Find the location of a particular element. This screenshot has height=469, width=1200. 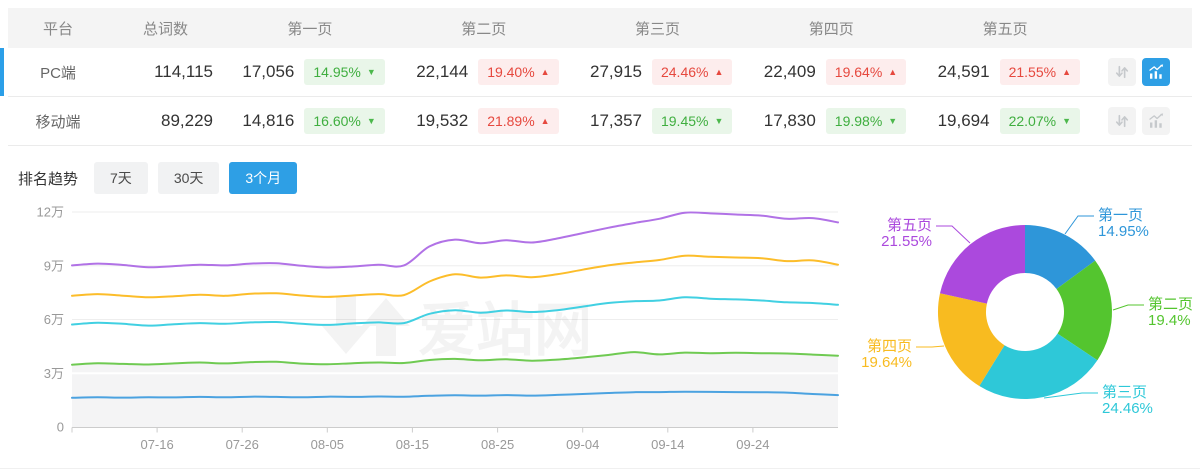

page-cell-2: 22,144 19.40% ▲ is located at coordinates (484, 72).